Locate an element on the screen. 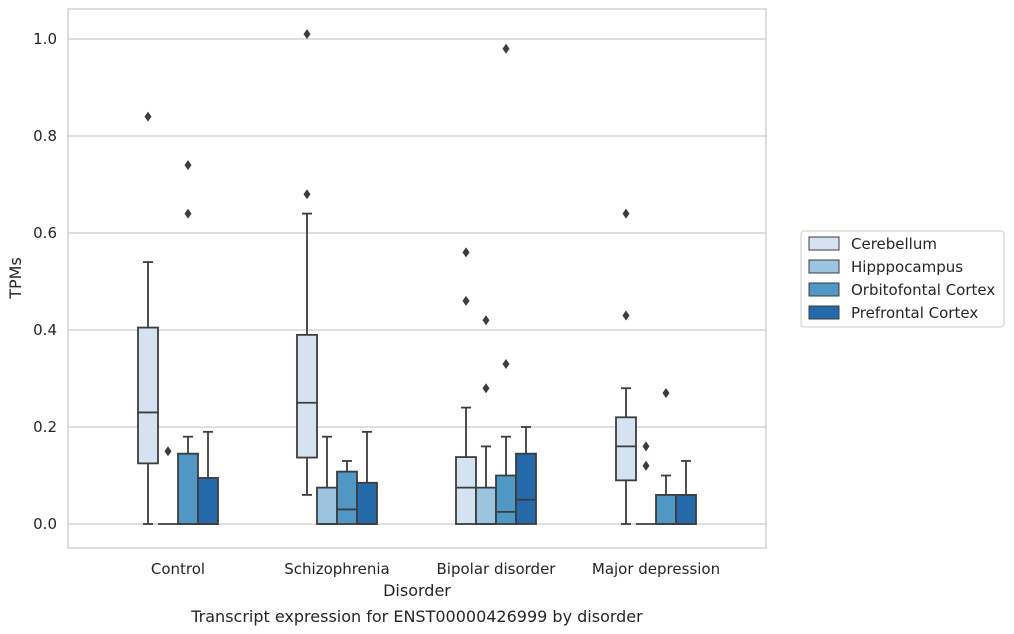 This screenshot has width=1014, height=634. y-tick-label: 0.4 is located at coordinates (45, 330).